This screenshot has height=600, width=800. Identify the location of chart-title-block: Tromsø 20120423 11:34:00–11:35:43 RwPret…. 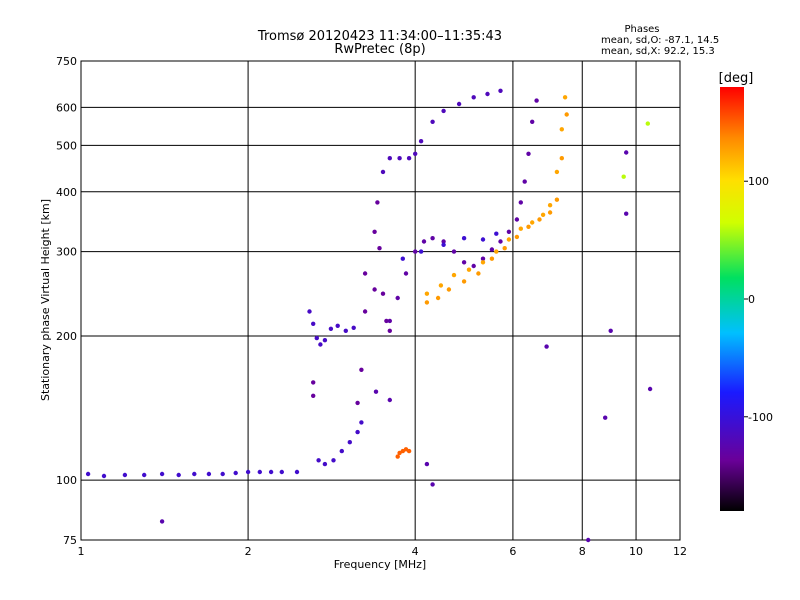
(379, 43).